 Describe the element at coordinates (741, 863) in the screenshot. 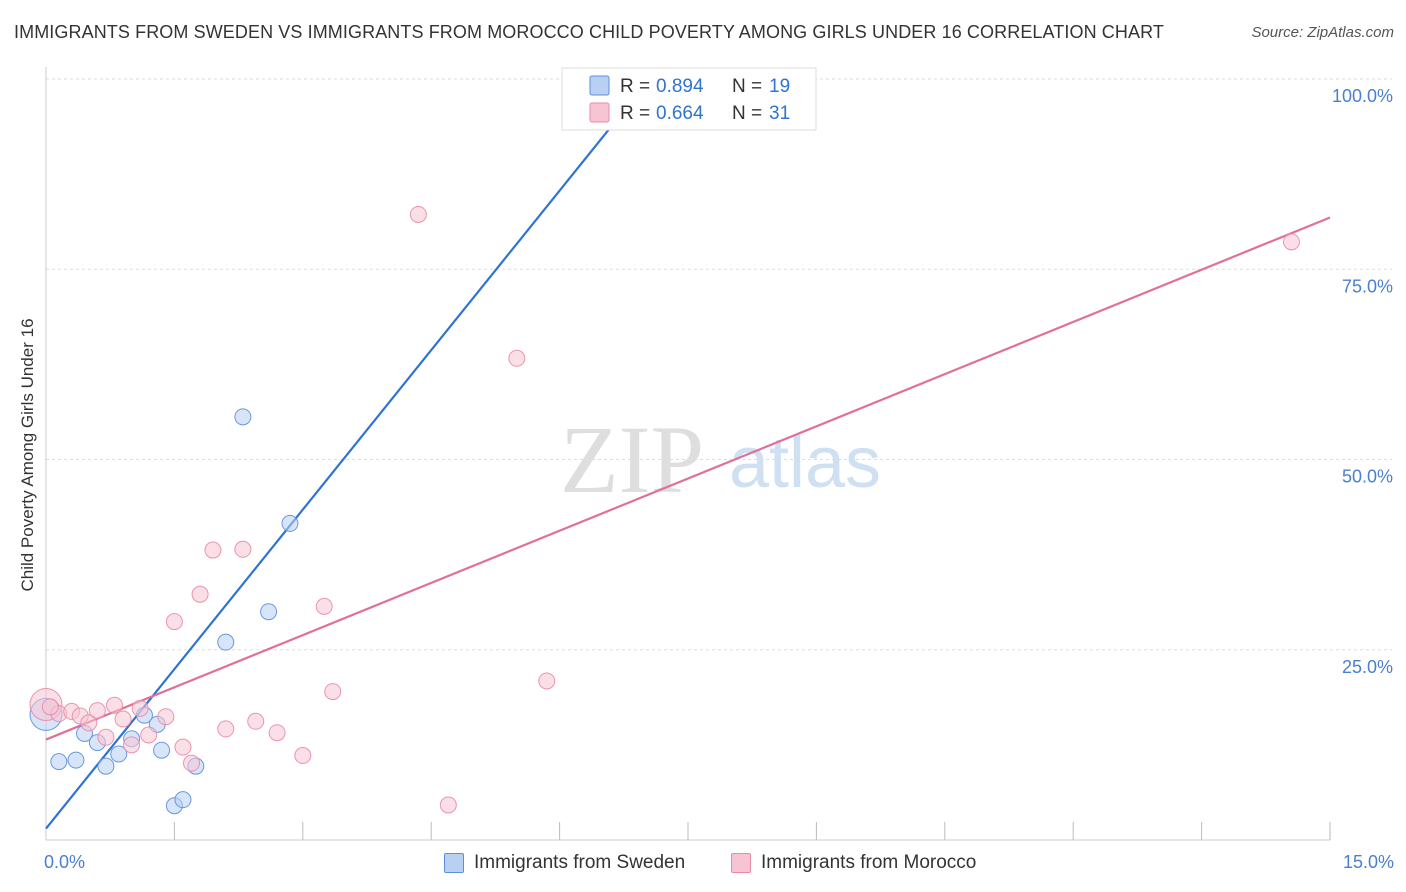

I see `legend-item-morocco-swatch` at that location.